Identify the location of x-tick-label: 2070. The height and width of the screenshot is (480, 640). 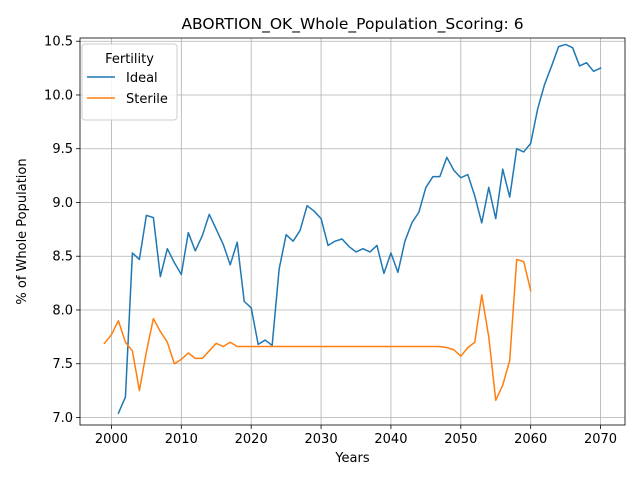
(600, 439).